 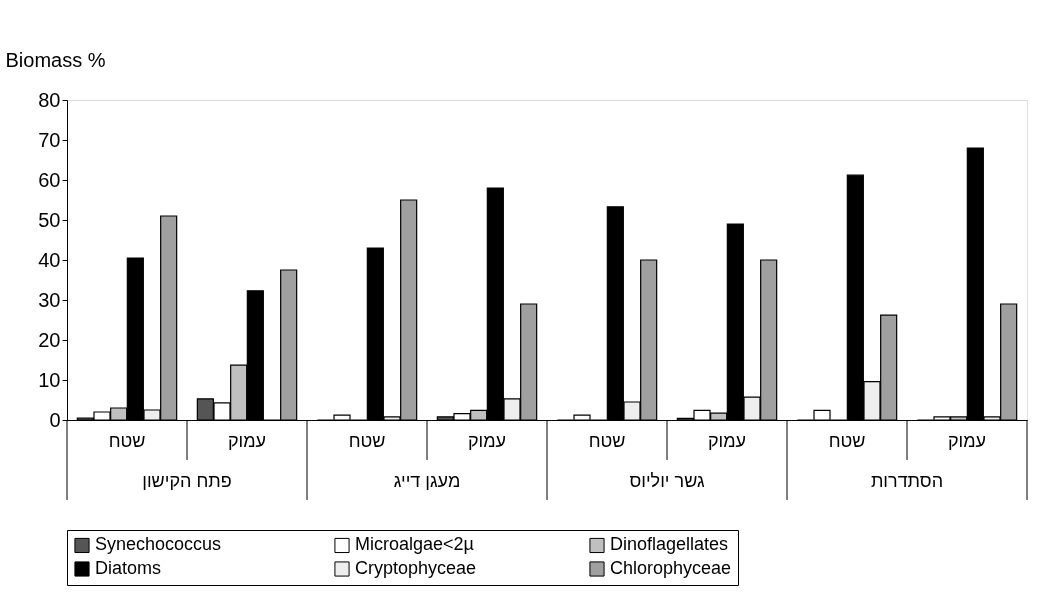 What do you see at coordinates (55, 419) in the screenshot?
I see `y-tick-label: 0` at bounding box center [55, 419].